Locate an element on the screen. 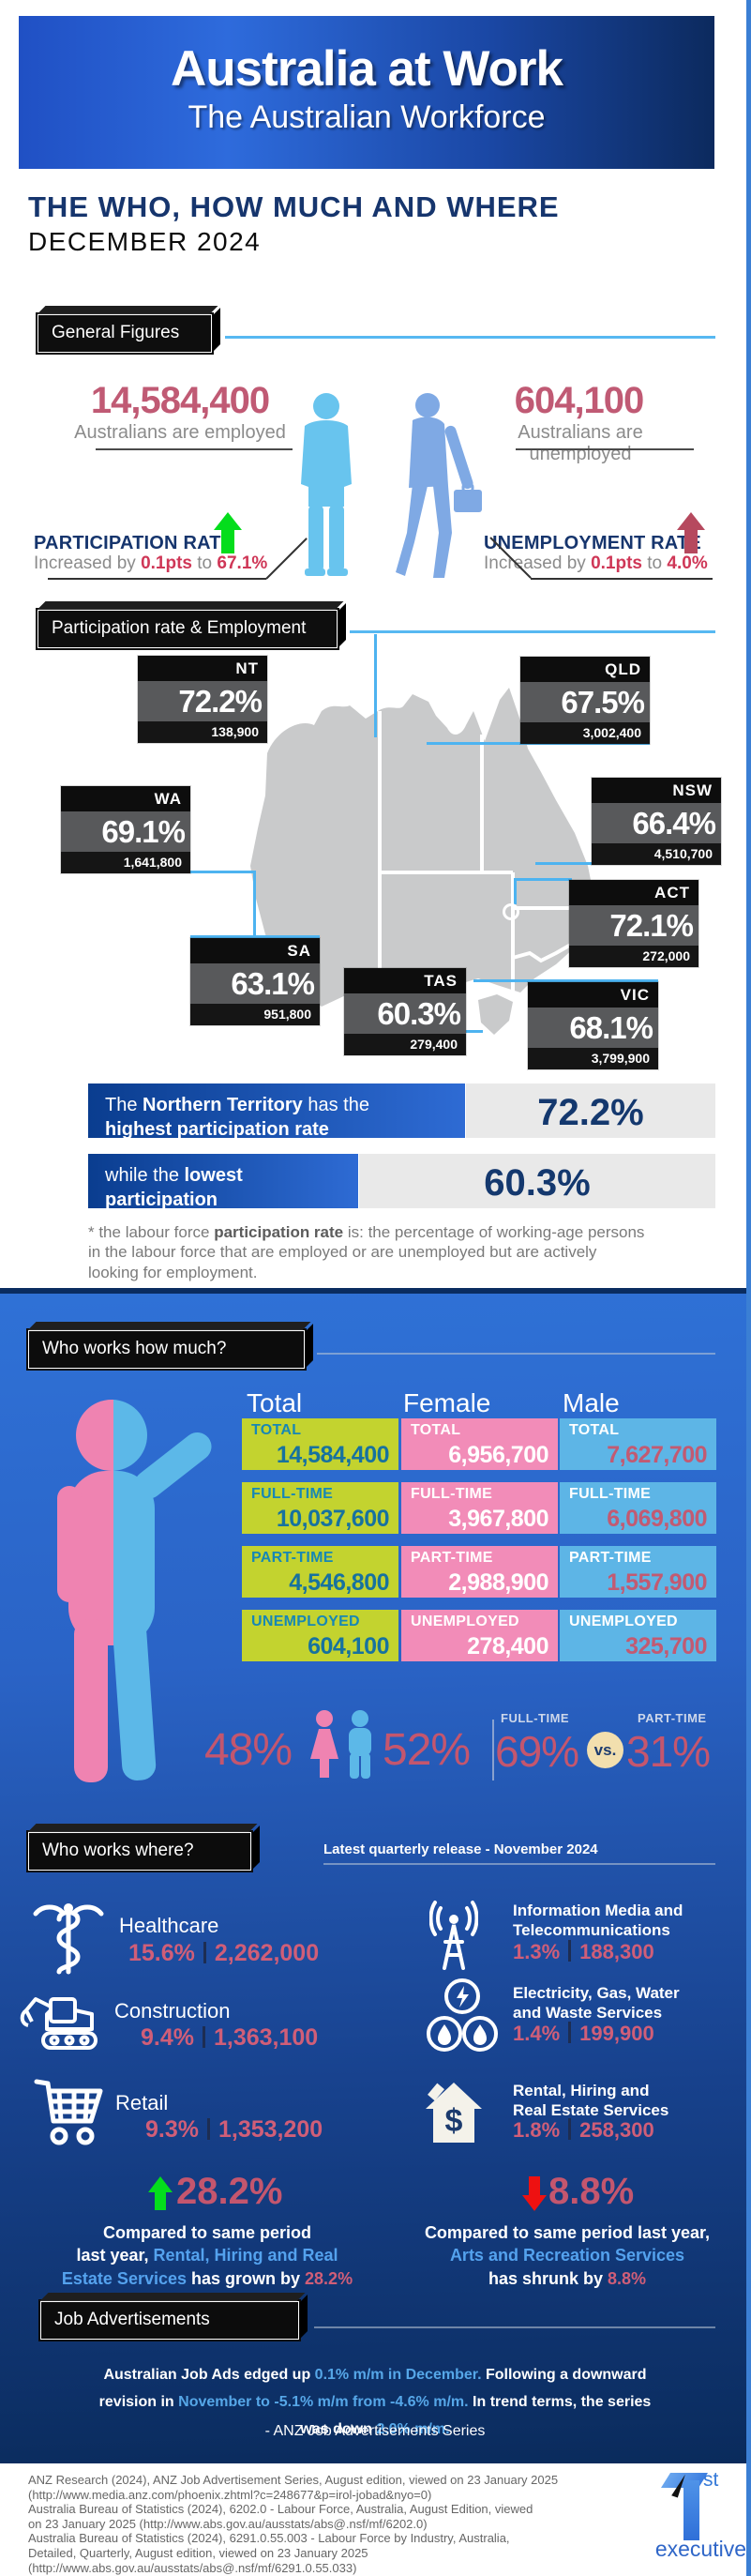 Image resolution: width=751 pixels, height=2576 pixels. industry-name: Information Media and Telecommunications is located at coordinates (598, 1921).